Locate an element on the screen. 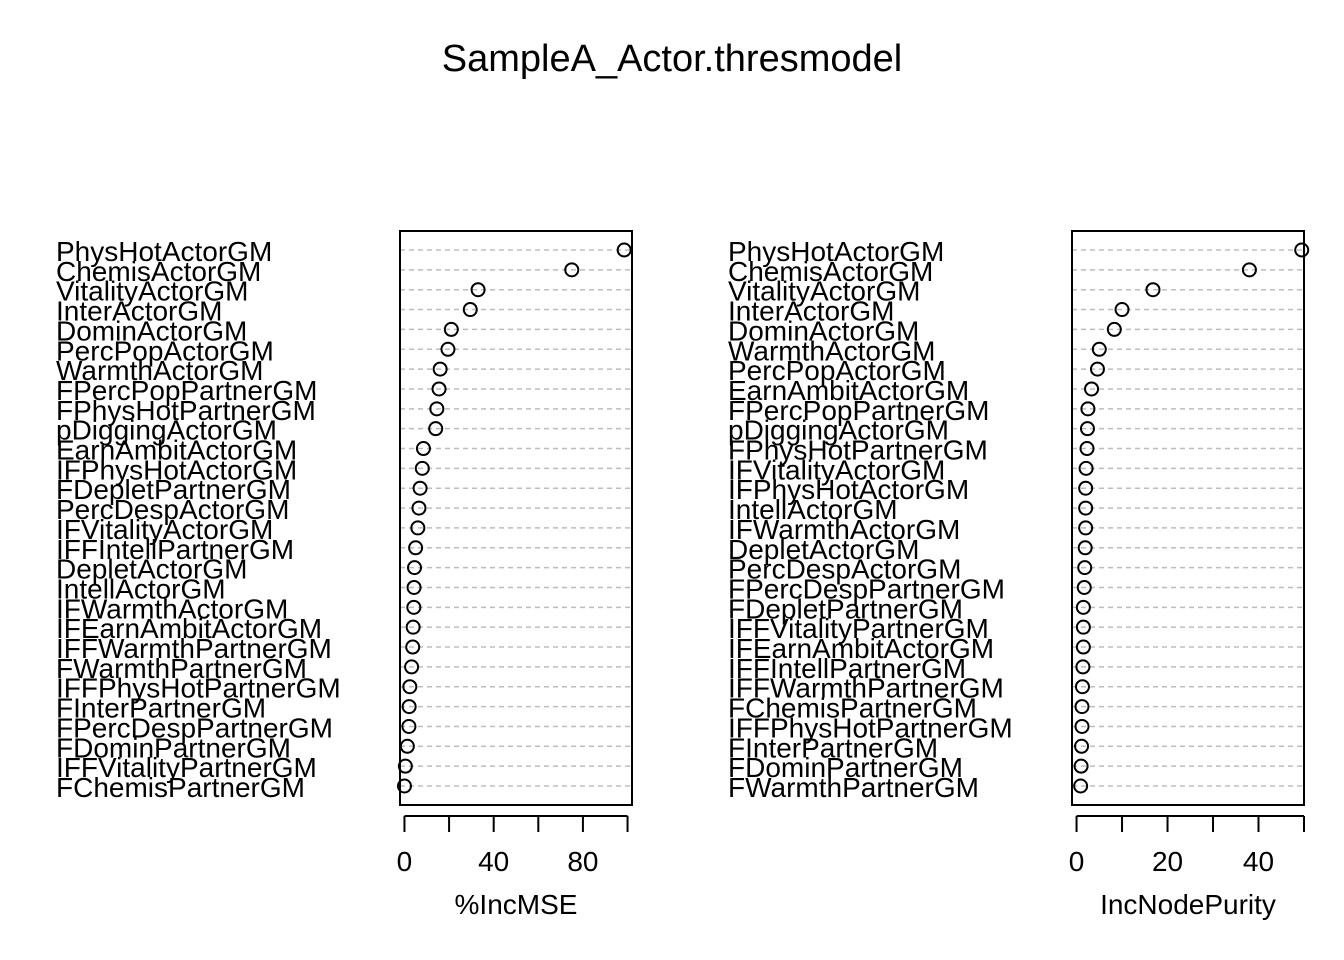 This screenshot has width=1344, height=960. variable-label: pDiggingActorGM is located at coordinates (166, 430).